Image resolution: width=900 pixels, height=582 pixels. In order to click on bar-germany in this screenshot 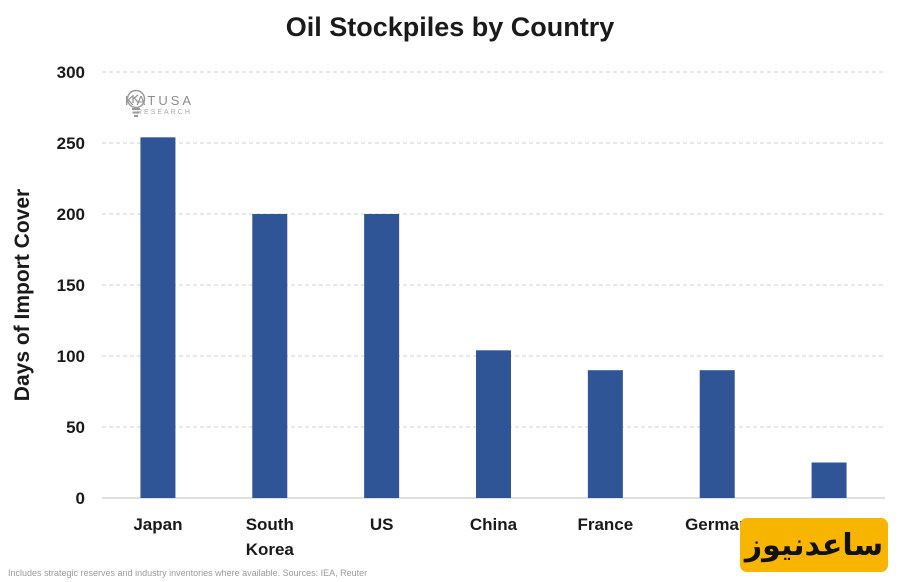, I will do `click(717, 434)`.